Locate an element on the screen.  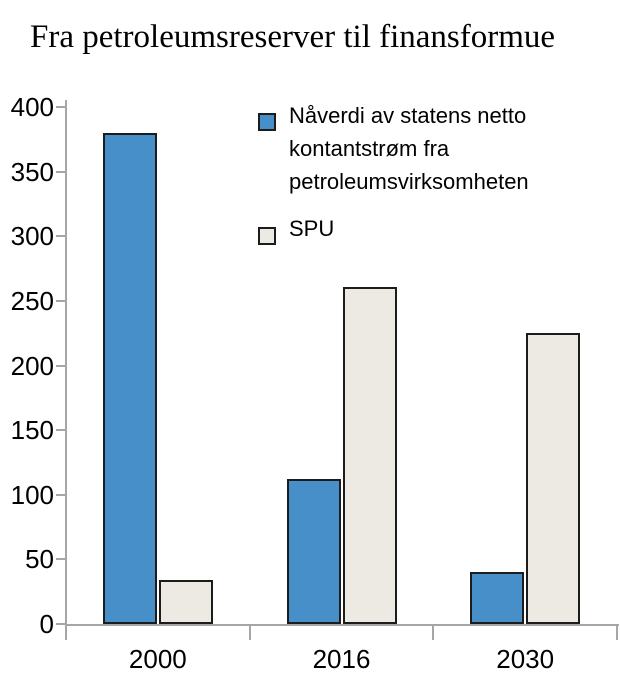
bar-2030-series2 is located at coordinates (553, 478).